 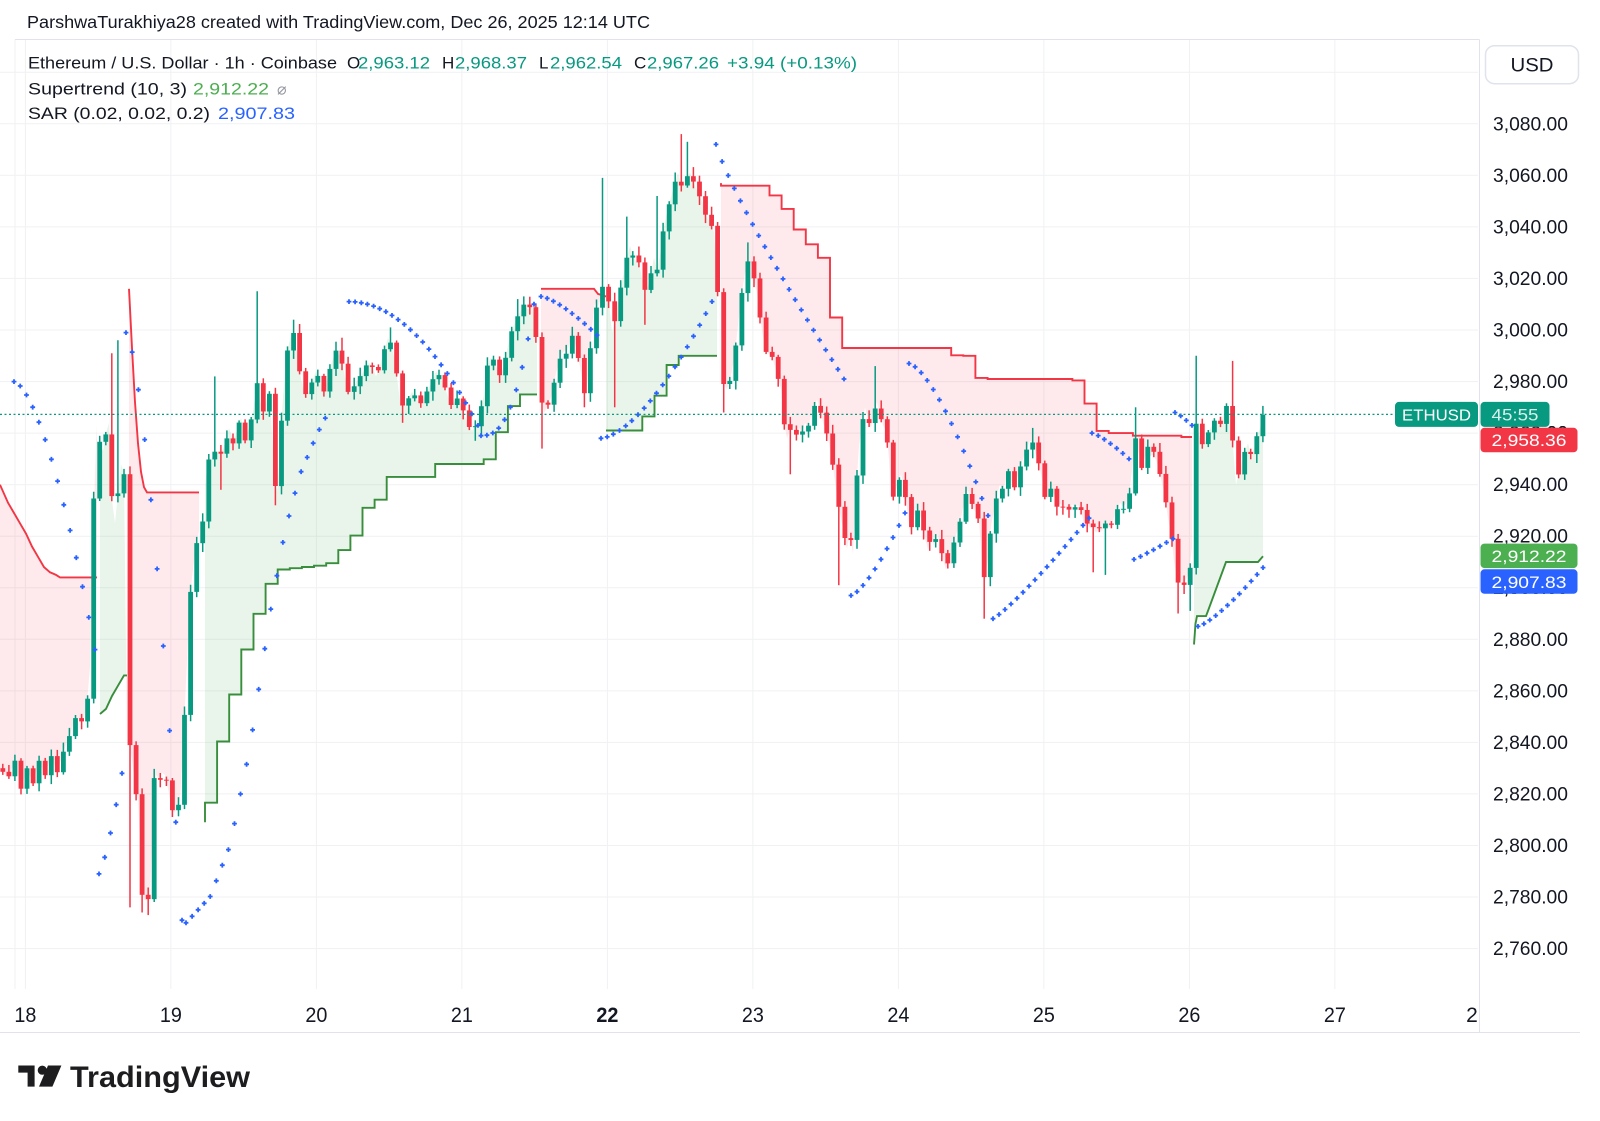 What do you see at coordinates (491, 62) in the screenshot?
I see `svg-text: 2,968.37` at bounding box center [491, 62].